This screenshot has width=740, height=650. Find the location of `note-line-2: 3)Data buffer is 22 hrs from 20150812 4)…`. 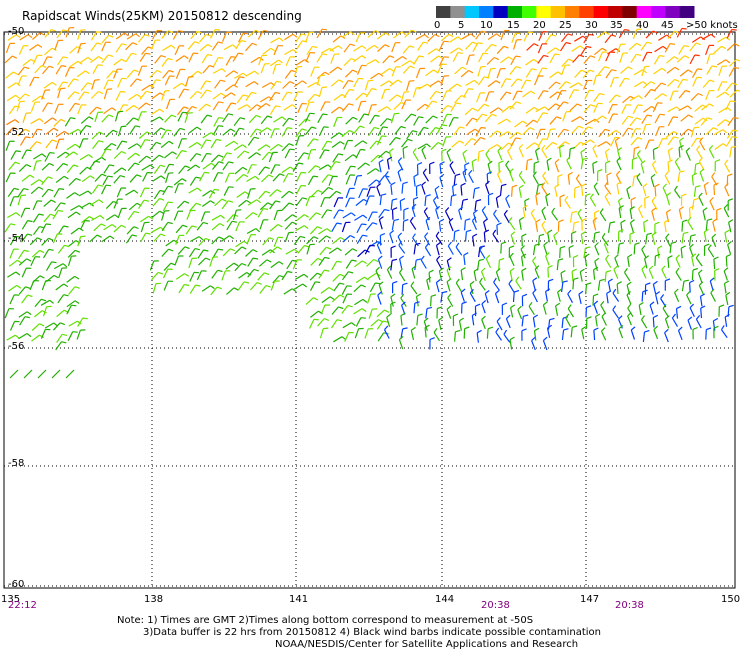

note-line-2: 3)Data buffer is 22 hrs from 20150812 4)… is located at coordinates (372, 632).